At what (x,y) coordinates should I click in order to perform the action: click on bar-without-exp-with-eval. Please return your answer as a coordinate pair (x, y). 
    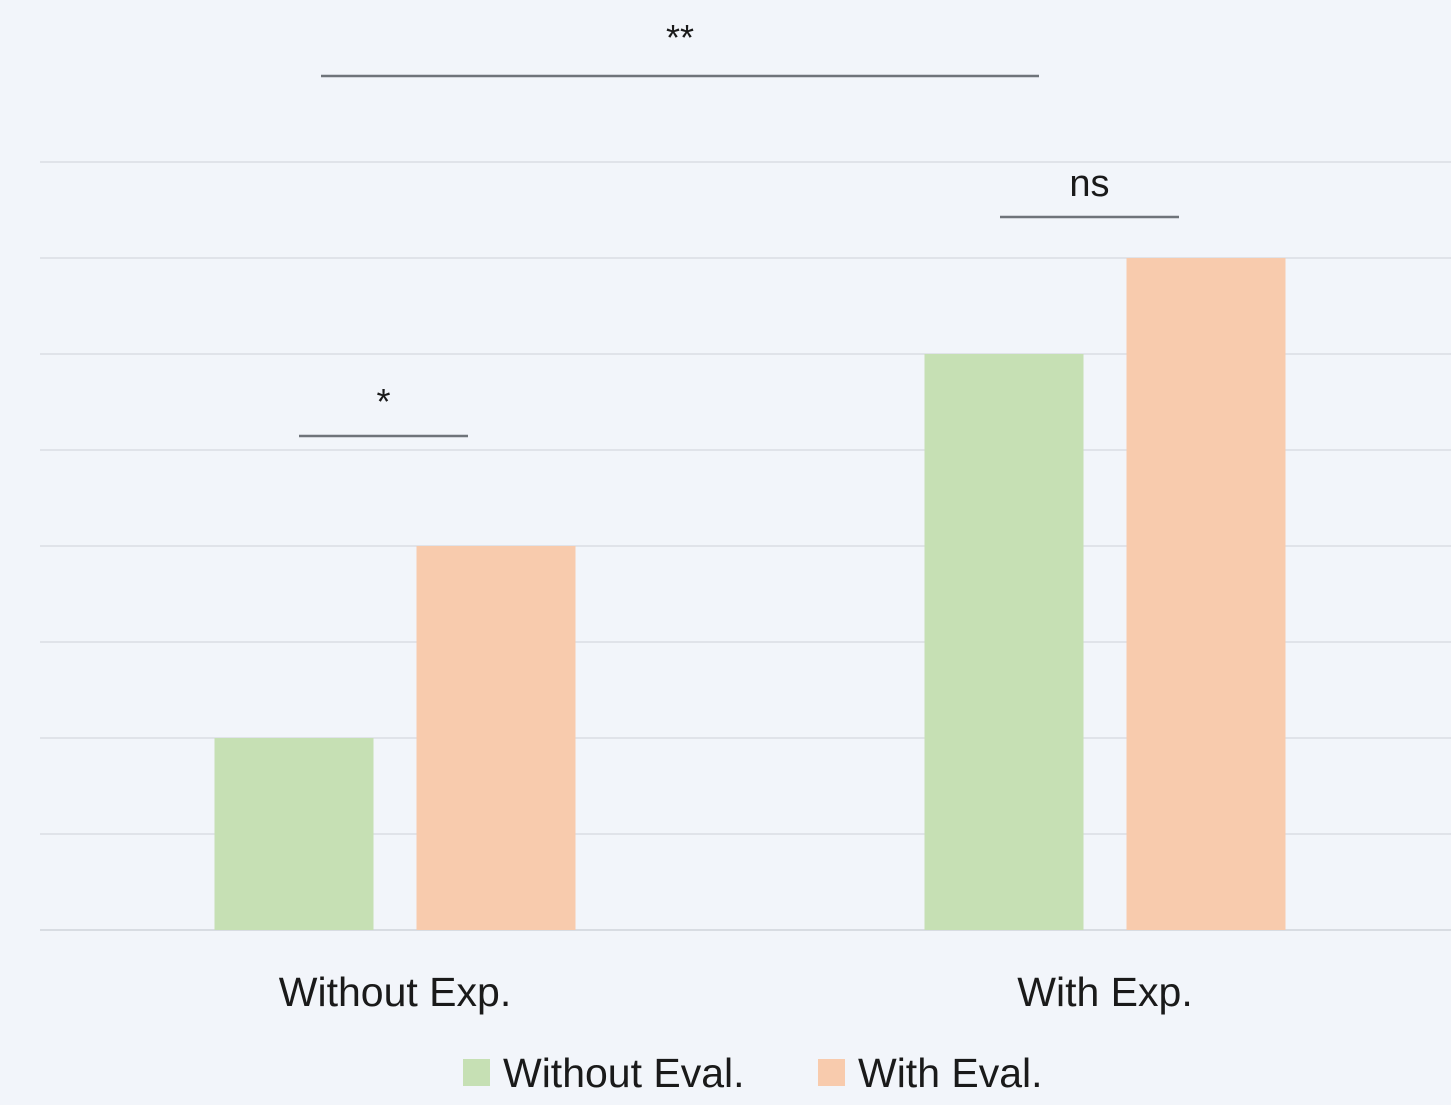
    Looking at the image, I should click on (496, 738).